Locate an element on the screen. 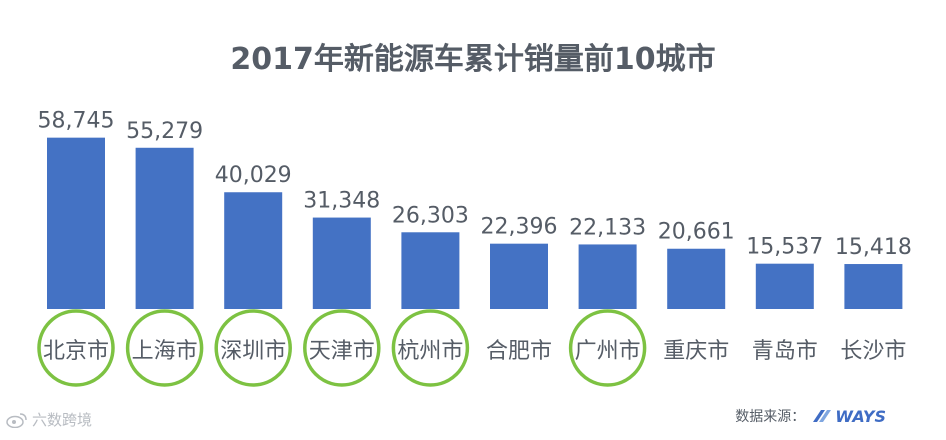  data-label: 15,537 is located at coordinates (784, 247).